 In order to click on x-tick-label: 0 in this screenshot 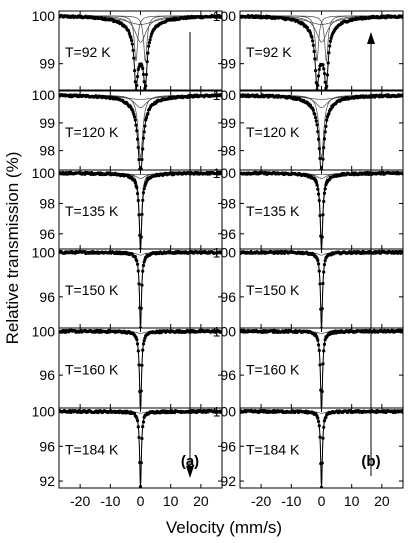, I will do `click(141, 501)`.